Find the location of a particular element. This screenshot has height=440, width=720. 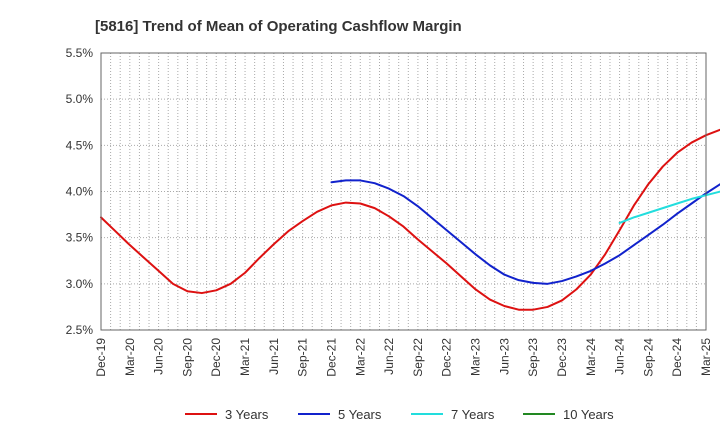

x-tick-label: Dec-24 is located at coordinates (677, 357).